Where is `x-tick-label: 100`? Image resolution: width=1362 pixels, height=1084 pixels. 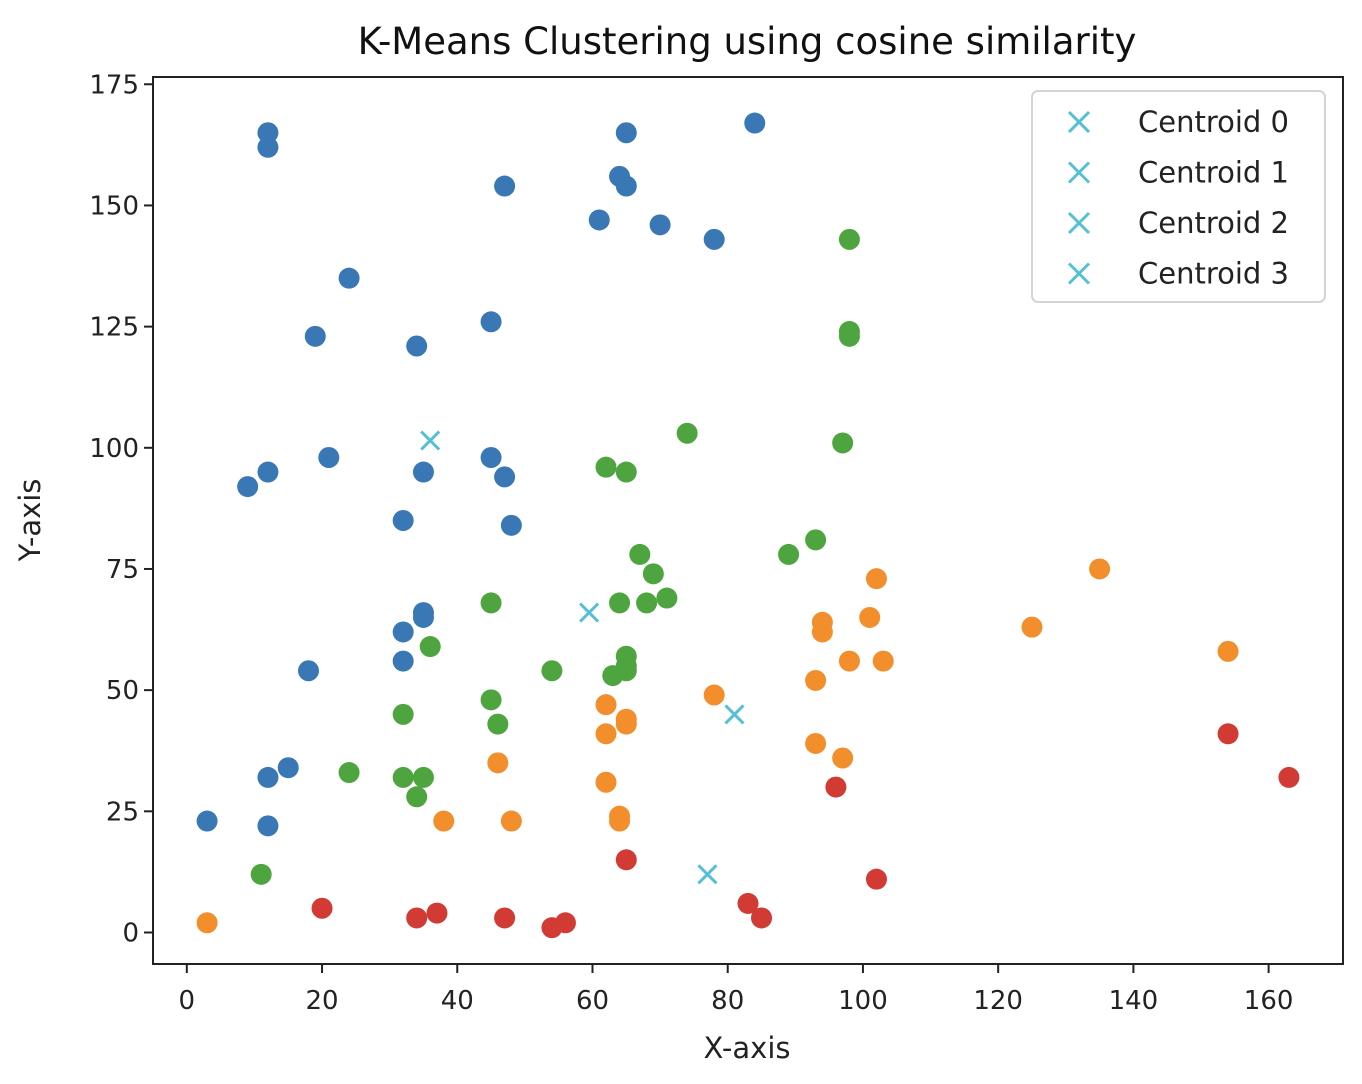
x-tick-label: 100 is located at coordinates (863, 1001).